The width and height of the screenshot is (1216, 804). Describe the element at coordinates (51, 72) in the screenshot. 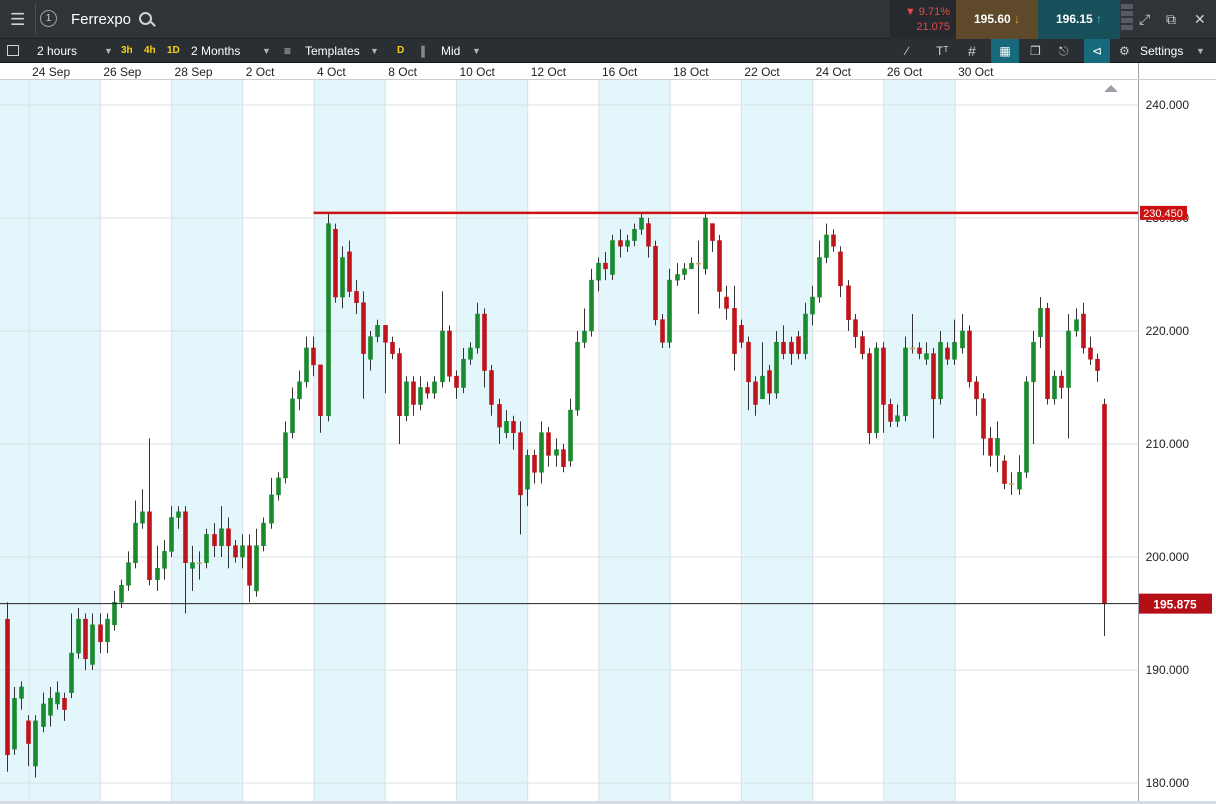

I see `date-tick-label: 24 Sep` at that location.